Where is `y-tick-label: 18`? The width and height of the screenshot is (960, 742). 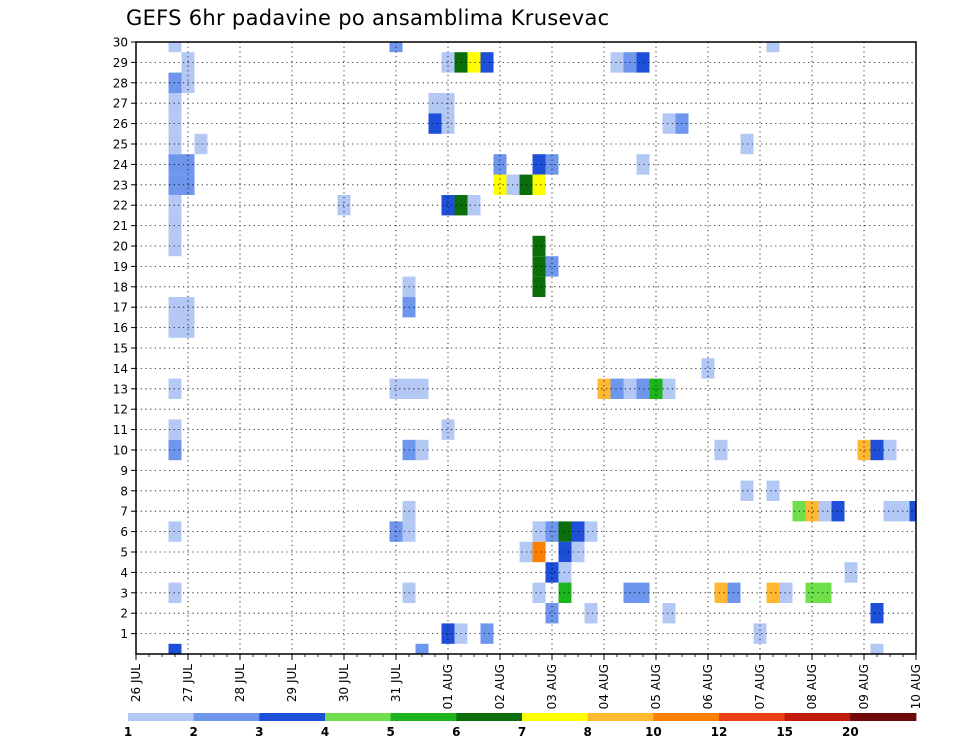
y-tick-label: 18 is located at coordinates (120, 287).